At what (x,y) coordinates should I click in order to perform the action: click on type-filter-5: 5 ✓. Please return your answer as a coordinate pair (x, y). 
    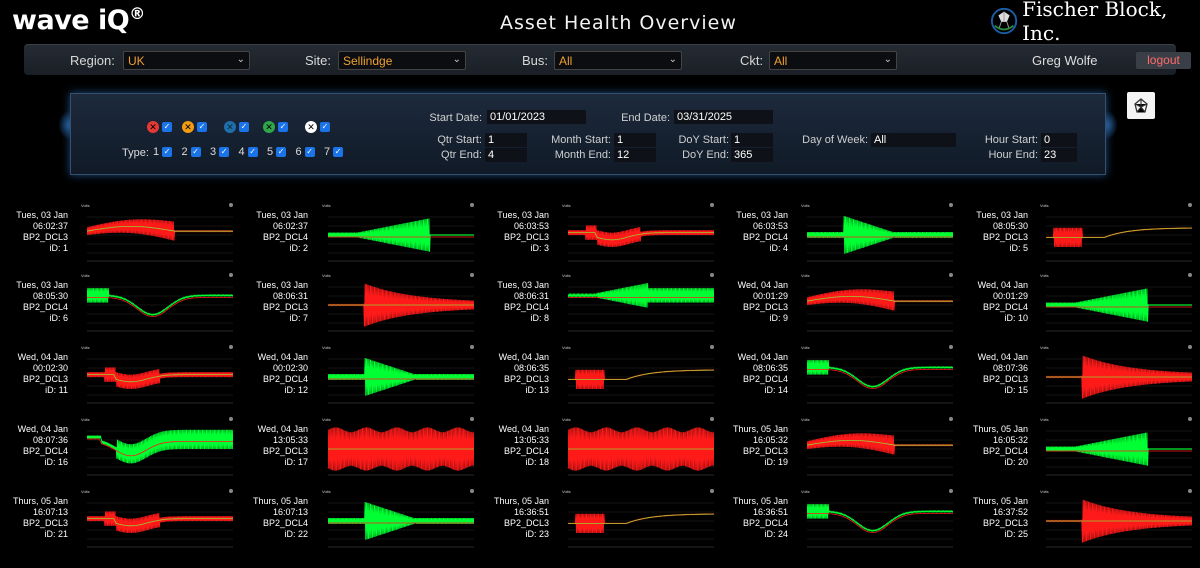
    Looking at the image, I should click on (277, 152).